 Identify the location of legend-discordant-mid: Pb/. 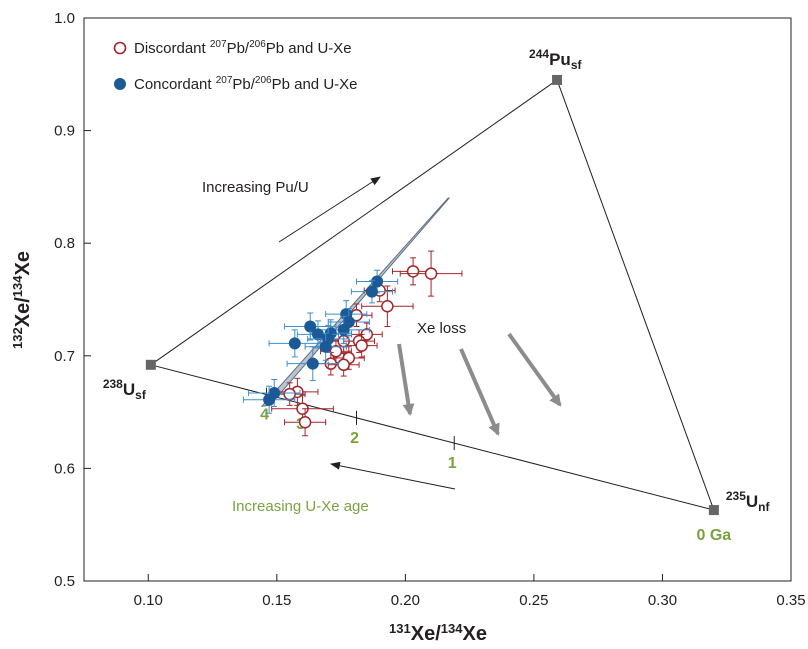
(238, 48).